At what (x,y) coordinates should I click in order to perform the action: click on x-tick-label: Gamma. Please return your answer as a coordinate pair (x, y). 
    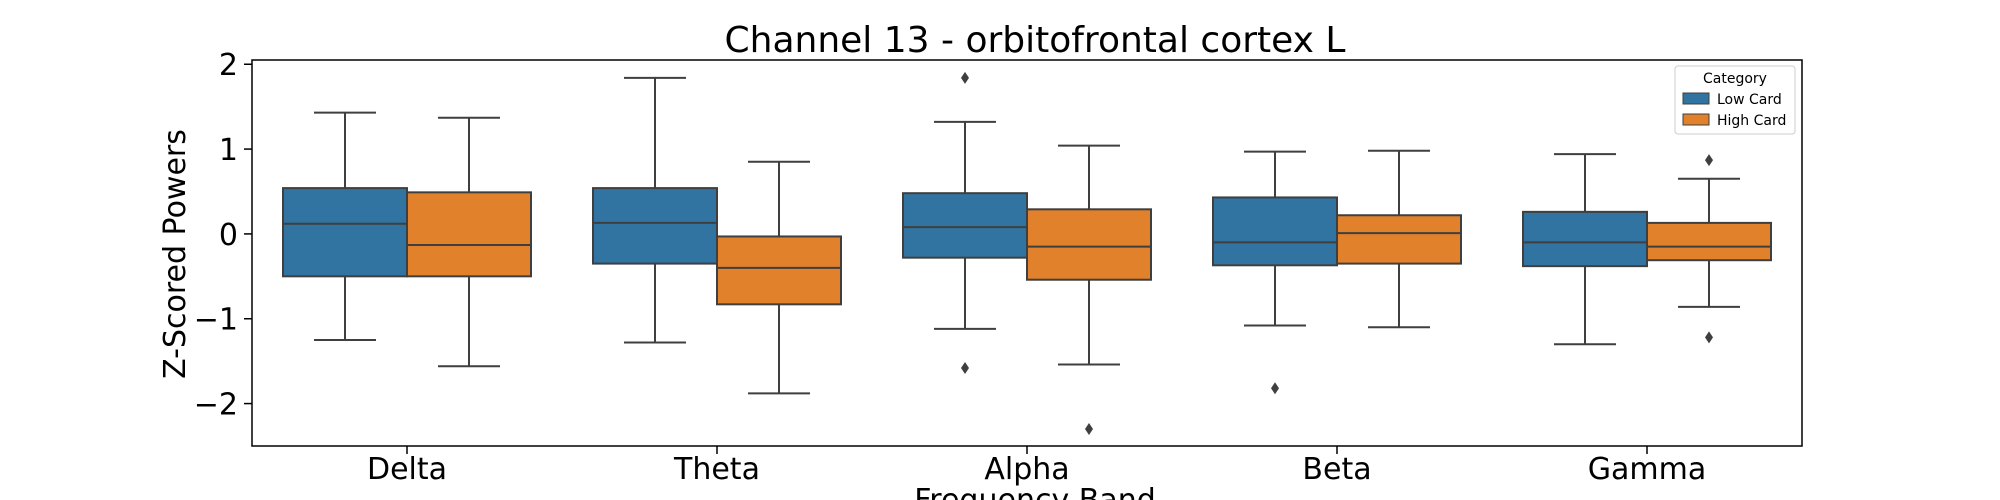
    Looking at the image, I should click on (1647, 469).